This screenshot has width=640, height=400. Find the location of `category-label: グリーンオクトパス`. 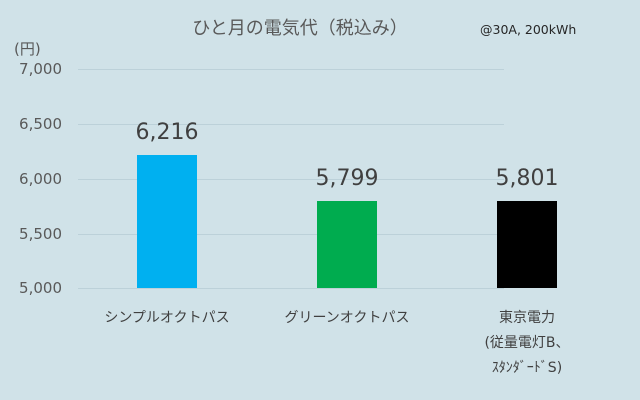

category-label: グリーンオクトパス is located at coordinates (347, 318).